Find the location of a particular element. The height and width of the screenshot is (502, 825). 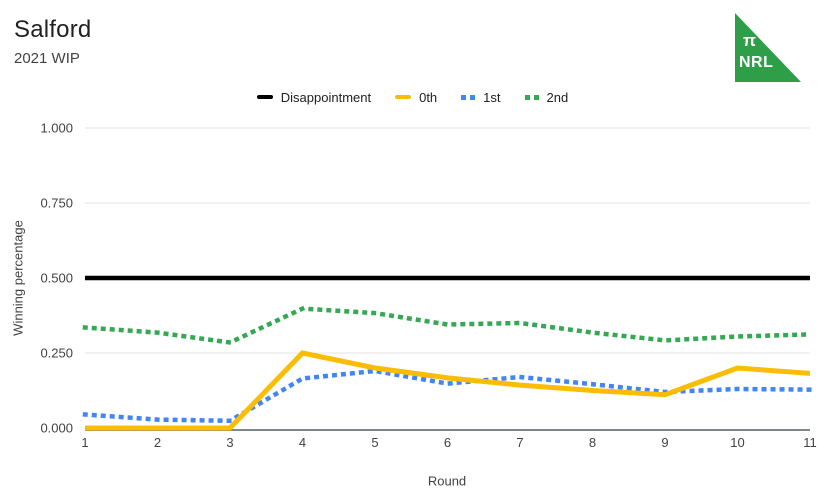

y-tick-label: 1.000 is located at coordinates (56, 128).